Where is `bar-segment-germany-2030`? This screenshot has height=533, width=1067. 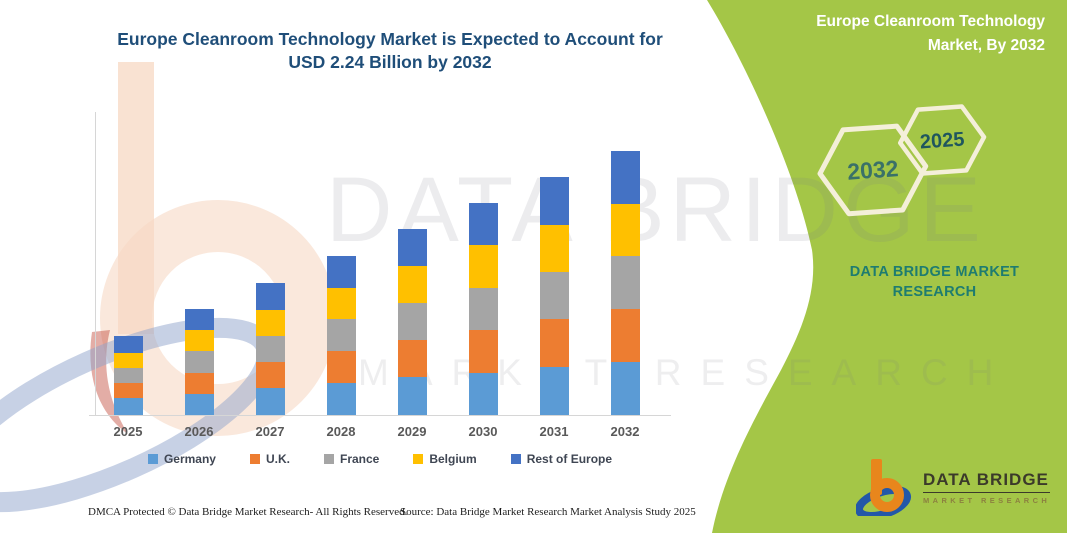 bar-segment-germany-2030 is located at coordinates (483, 393).